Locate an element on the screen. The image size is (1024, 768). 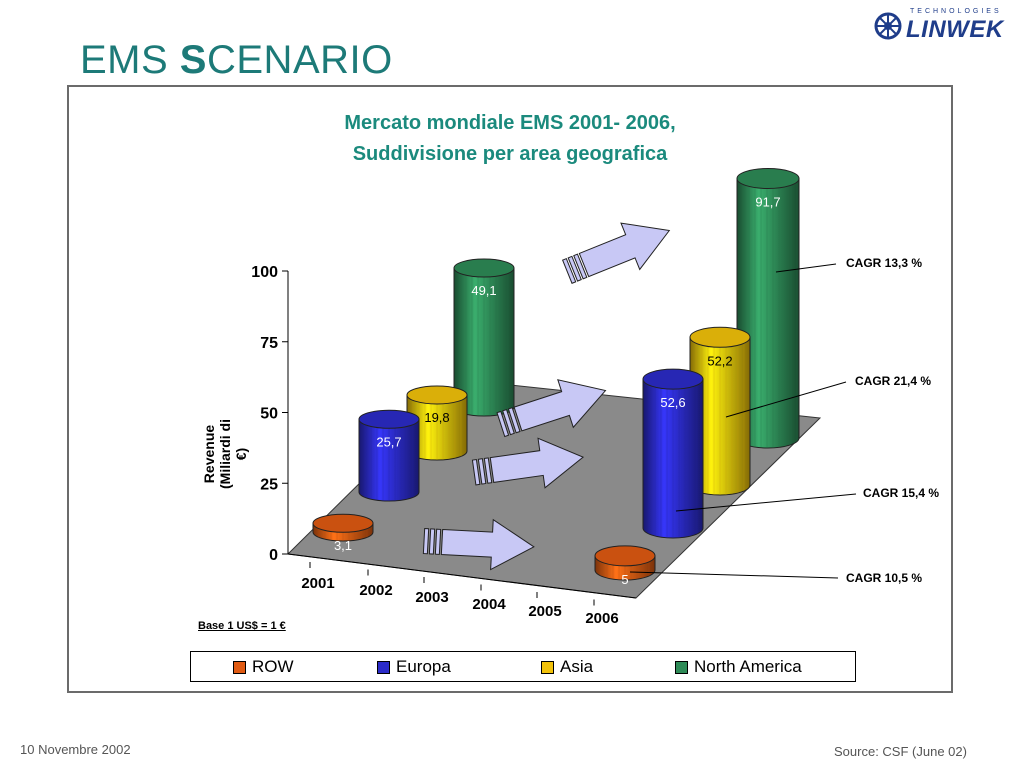
x-tick-label: 2005 is located at coordinates (544, 611).